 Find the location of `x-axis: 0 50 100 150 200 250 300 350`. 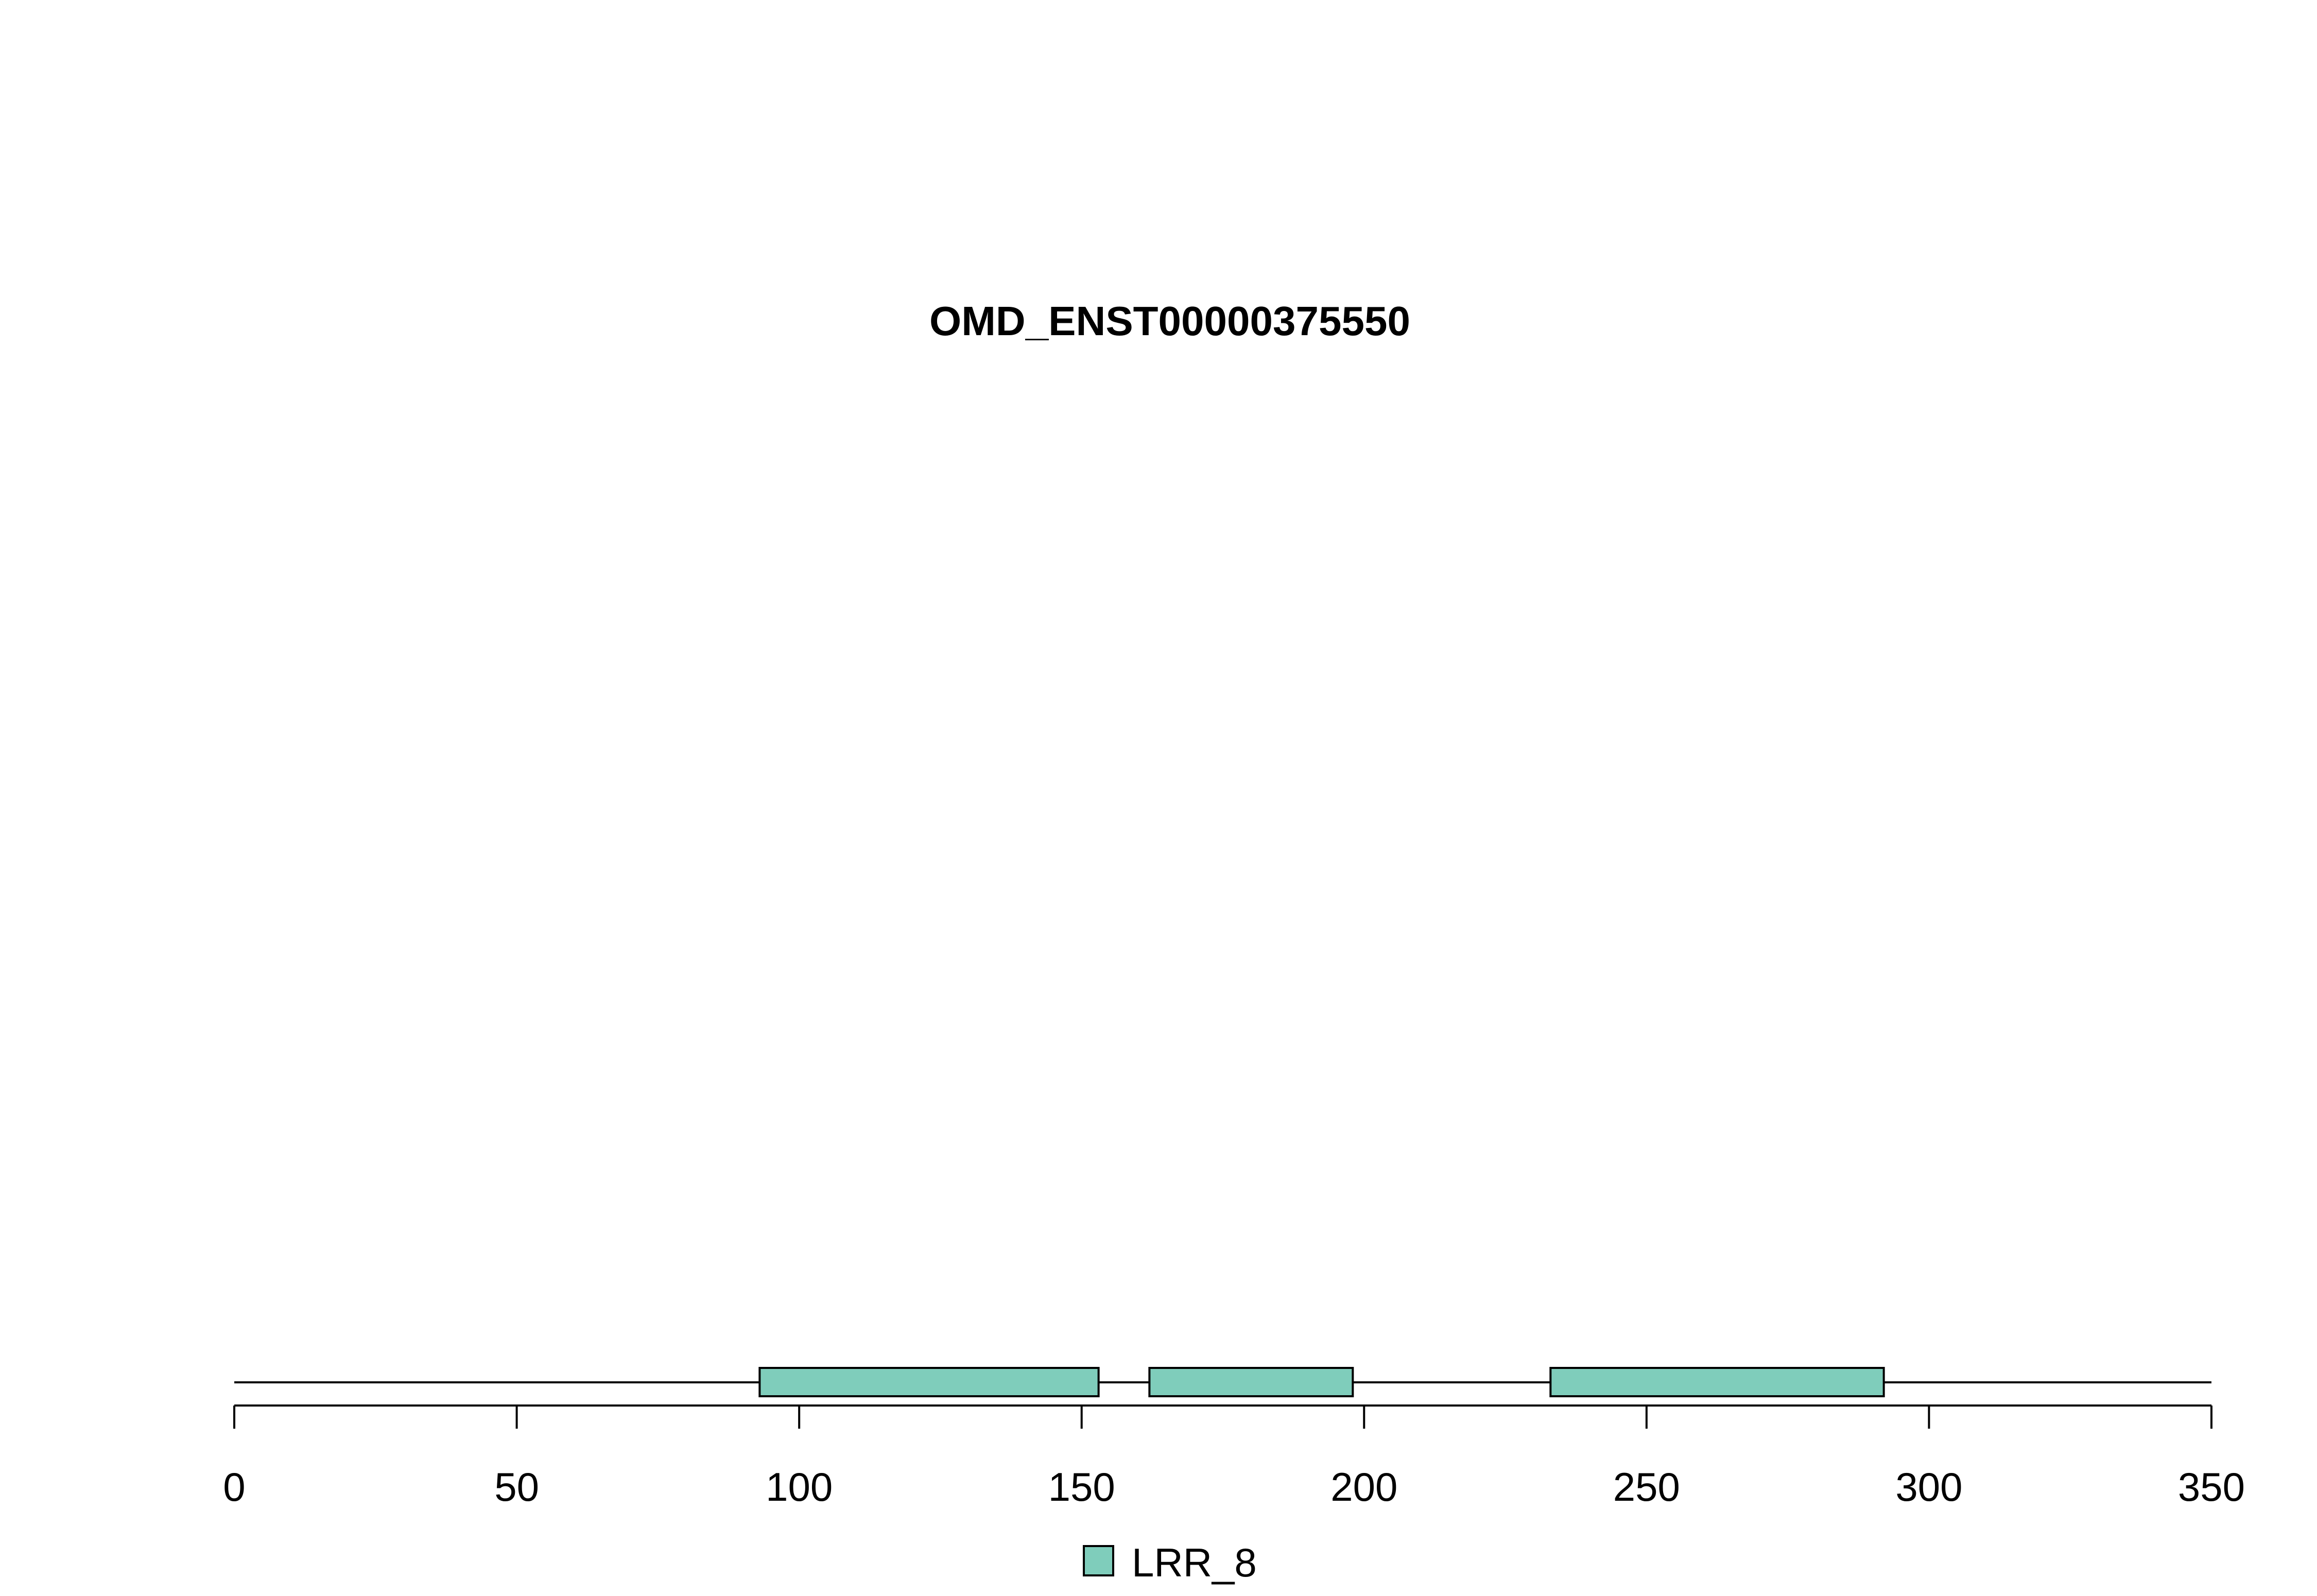

x-axis: 0 50 100 150 200 250 300 350 is located at coordinates (1234, 1457).